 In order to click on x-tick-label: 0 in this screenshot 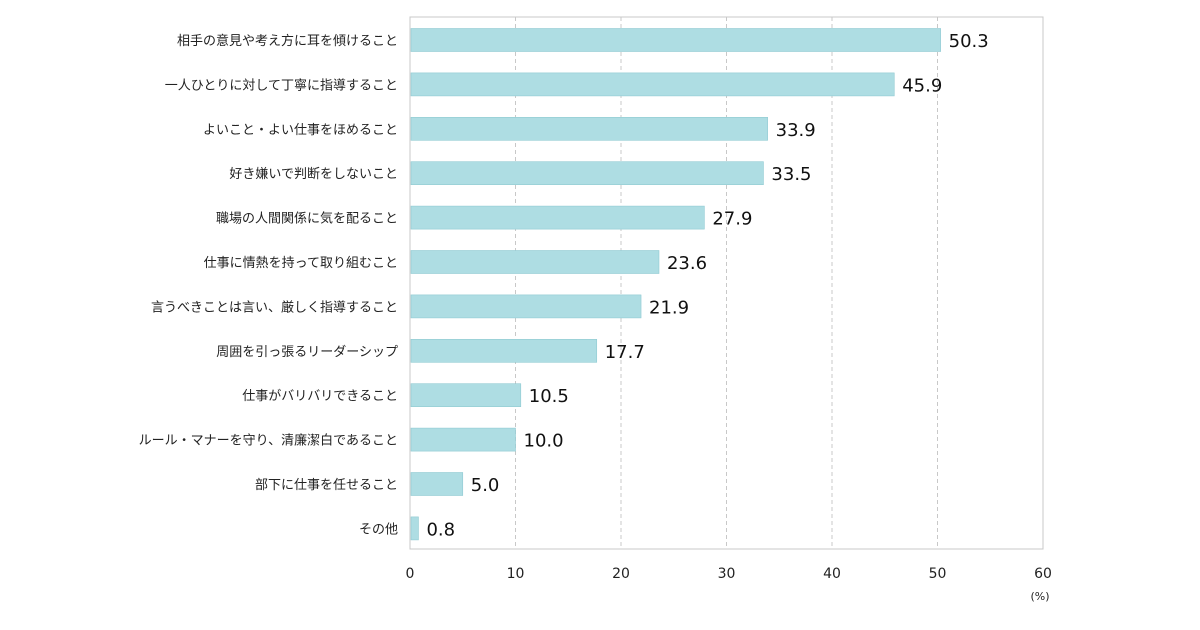, I will do `click(410, 574)`.